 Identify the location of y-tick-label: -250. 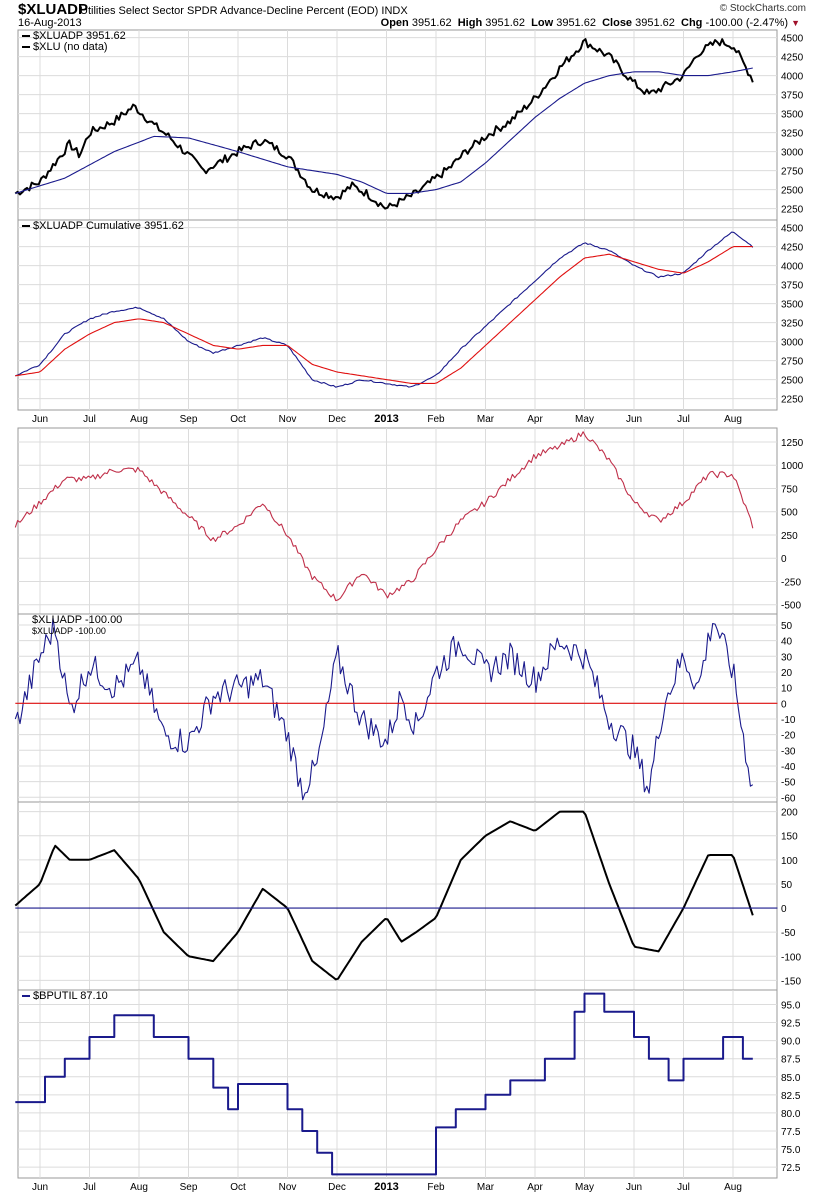
(791, 582).